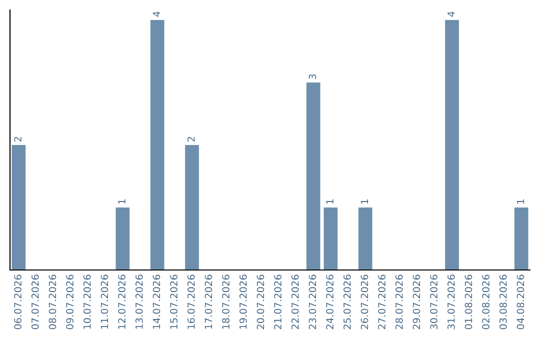 This screenshot has height=340, width=540. I want to click on x-tick-label: 25.07.2026, so click(347, 302).